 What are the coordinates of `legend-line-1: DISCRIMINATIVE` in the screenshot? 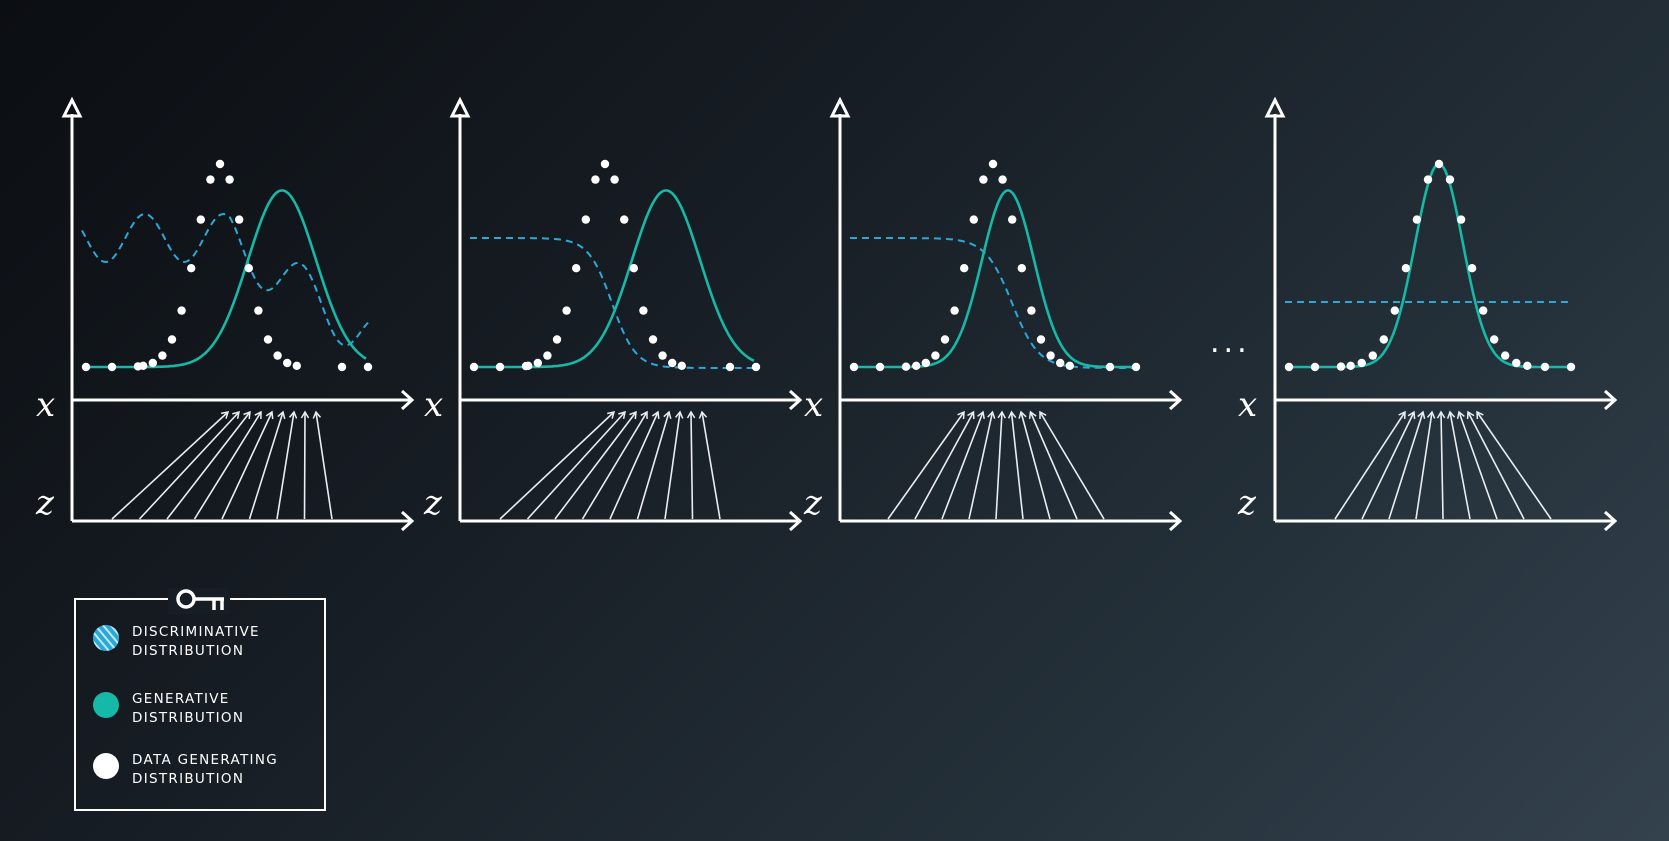 It's located at (196, 632).